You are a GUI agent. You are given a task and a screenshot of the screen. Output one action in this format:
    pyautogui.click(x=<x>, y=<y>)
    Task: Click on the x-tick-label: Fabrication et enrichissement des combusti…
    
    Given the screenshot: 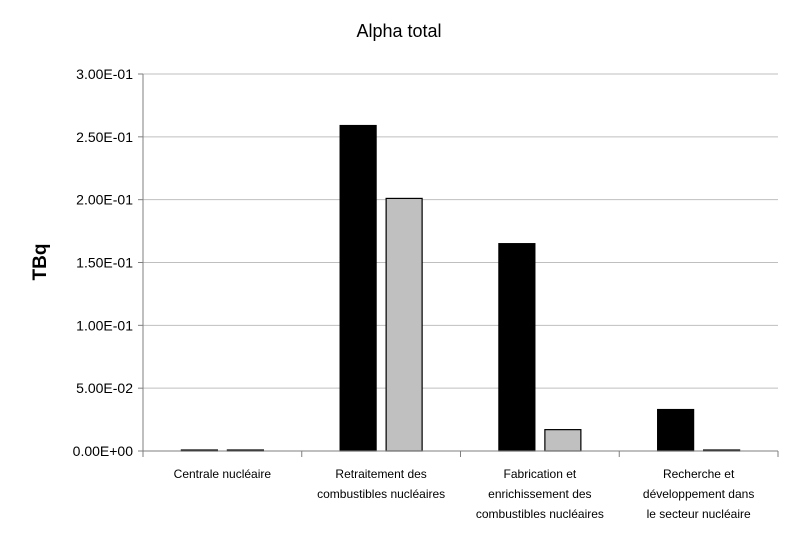 What is the action you would take?
    pyautogui.click(x=540, y=494)
    